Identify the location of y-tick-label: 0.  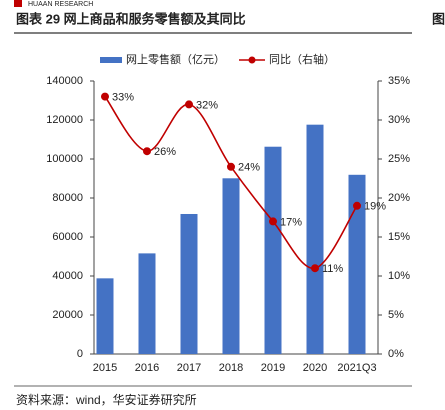
(80, 354).